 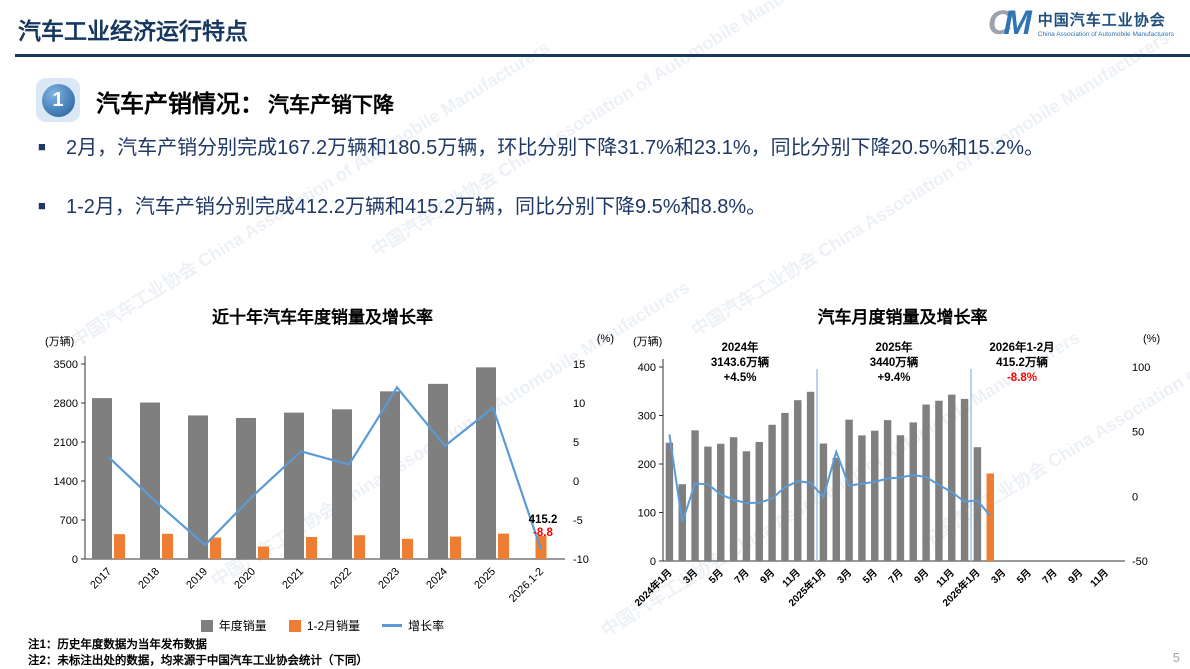 What do you see at coordinates (653, 587) in the screenshot?
I see `svg-text: 2024年1月` at bounding box center [653, 587].